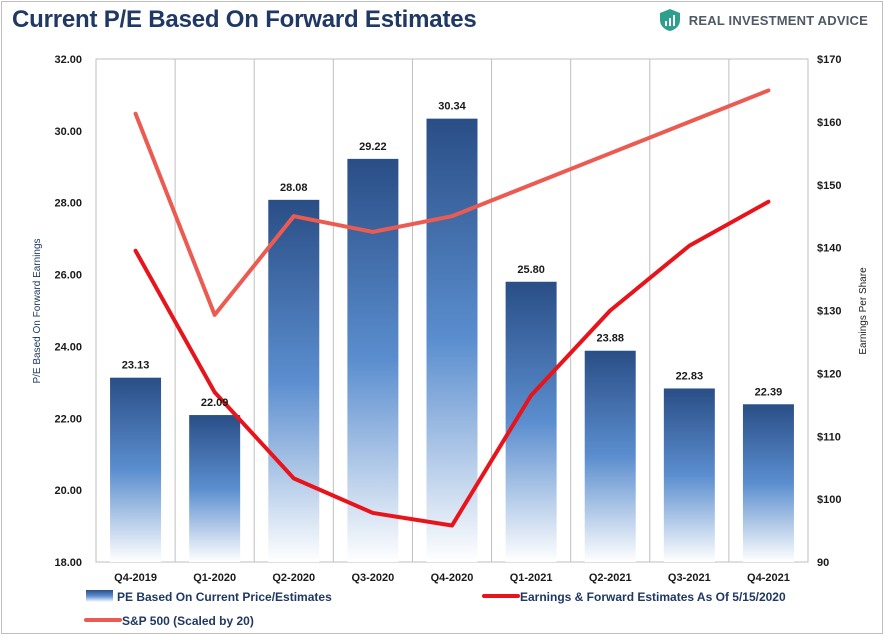  Describe the element at coordinates (244, 19) in the screenshot. I see `page-title: Current P/E Based On Forward Estimates` at that location.